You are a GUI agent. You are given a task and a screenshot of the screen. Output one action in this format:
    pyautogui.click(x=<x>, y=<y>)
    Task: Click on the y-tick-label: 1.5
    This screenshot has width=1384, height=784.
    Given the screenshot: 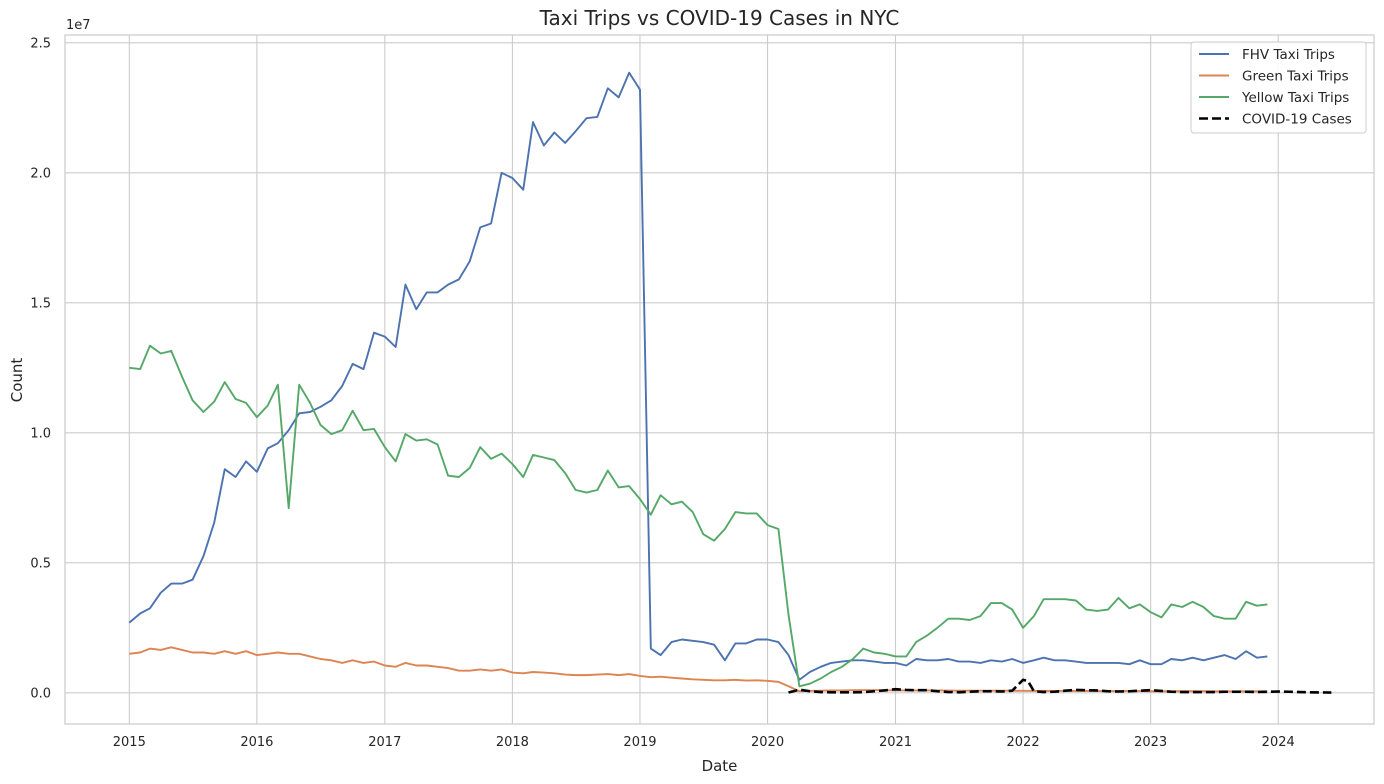 What is the action you would take?
    pyautogui.click(x=40, y=303)
    